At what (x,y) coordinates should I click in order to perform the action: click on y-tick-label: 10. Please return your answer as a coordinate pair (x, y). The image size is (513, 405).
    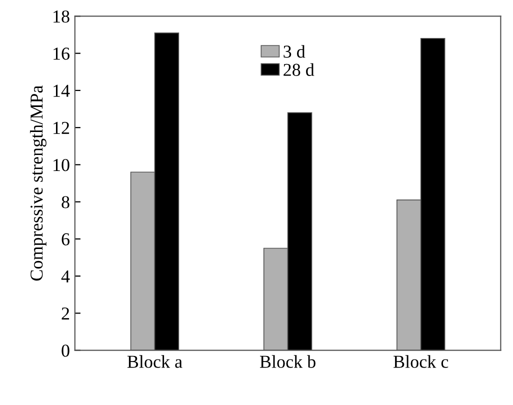
    Looking at the image, I should click on (62, 165).